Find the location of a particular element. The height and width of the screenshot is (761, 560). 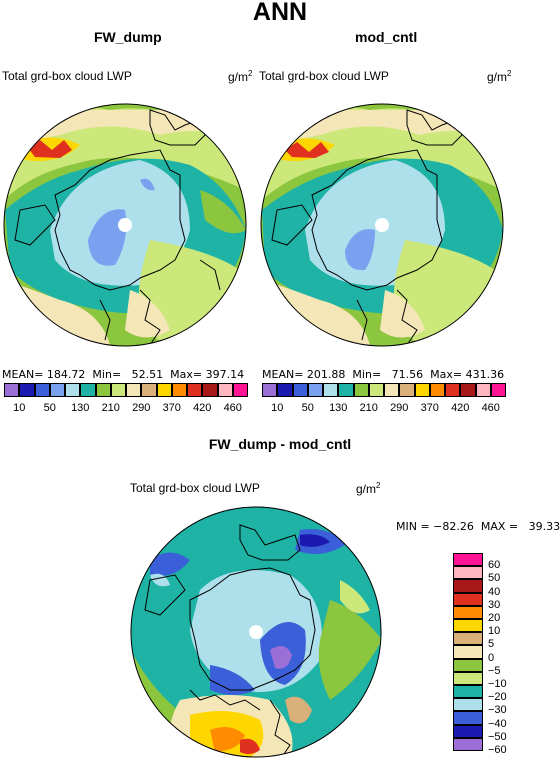

colorbar-tick-label: 0 is located at coordinates (491, 657).